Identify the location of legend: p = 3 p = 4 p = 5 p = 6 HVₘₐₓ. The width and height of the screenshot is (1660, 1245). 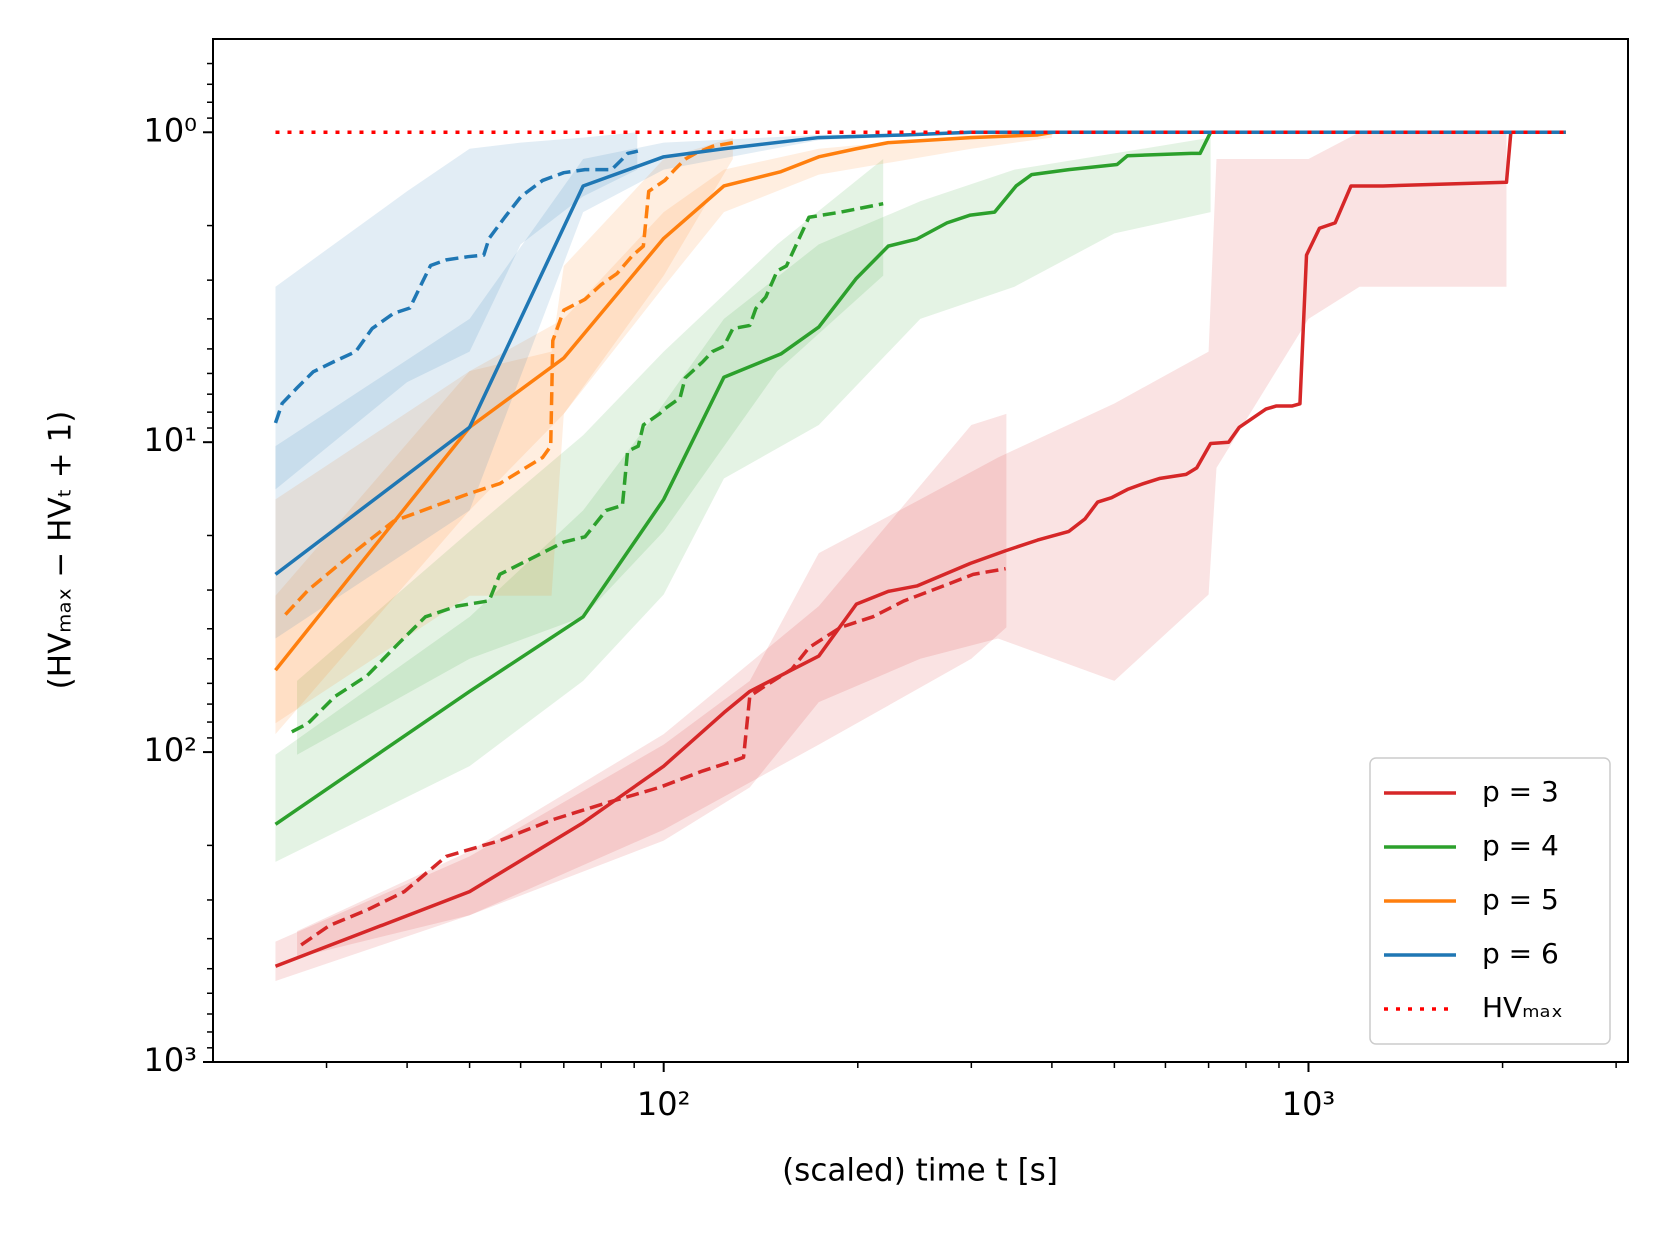
(1490, 901).